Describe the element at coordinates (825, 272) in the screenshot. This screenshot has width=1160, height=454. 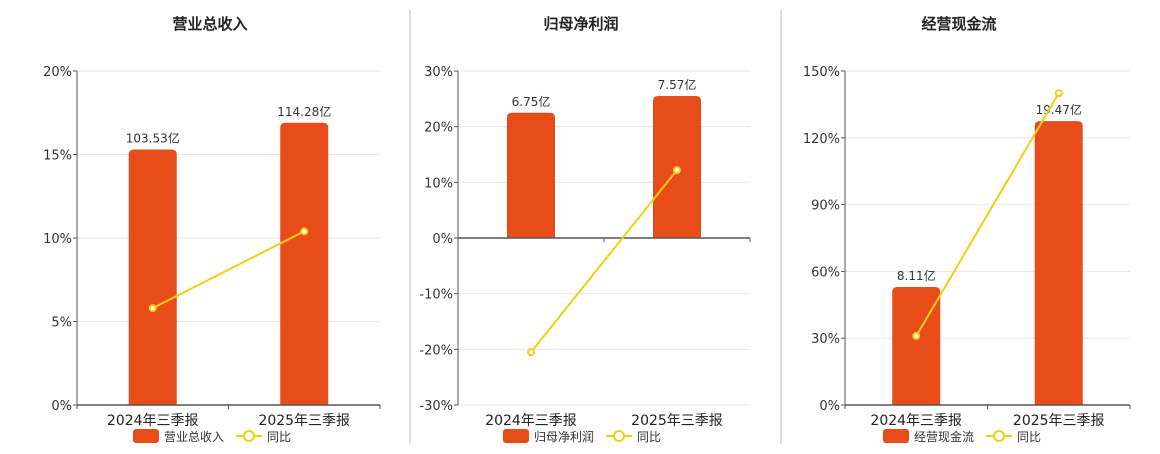
I see `y-tick-label: 60%` at that location.